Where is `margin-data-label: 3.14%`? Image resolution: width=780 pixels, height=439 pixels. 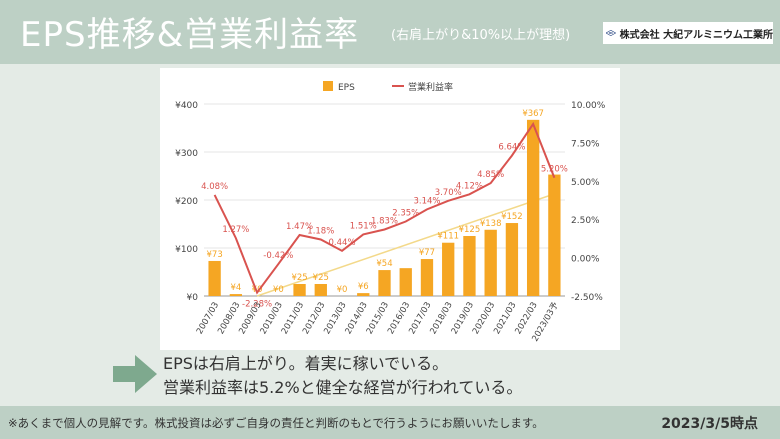 margin-data-label: 3.14% is located at coordinates (426, 201).